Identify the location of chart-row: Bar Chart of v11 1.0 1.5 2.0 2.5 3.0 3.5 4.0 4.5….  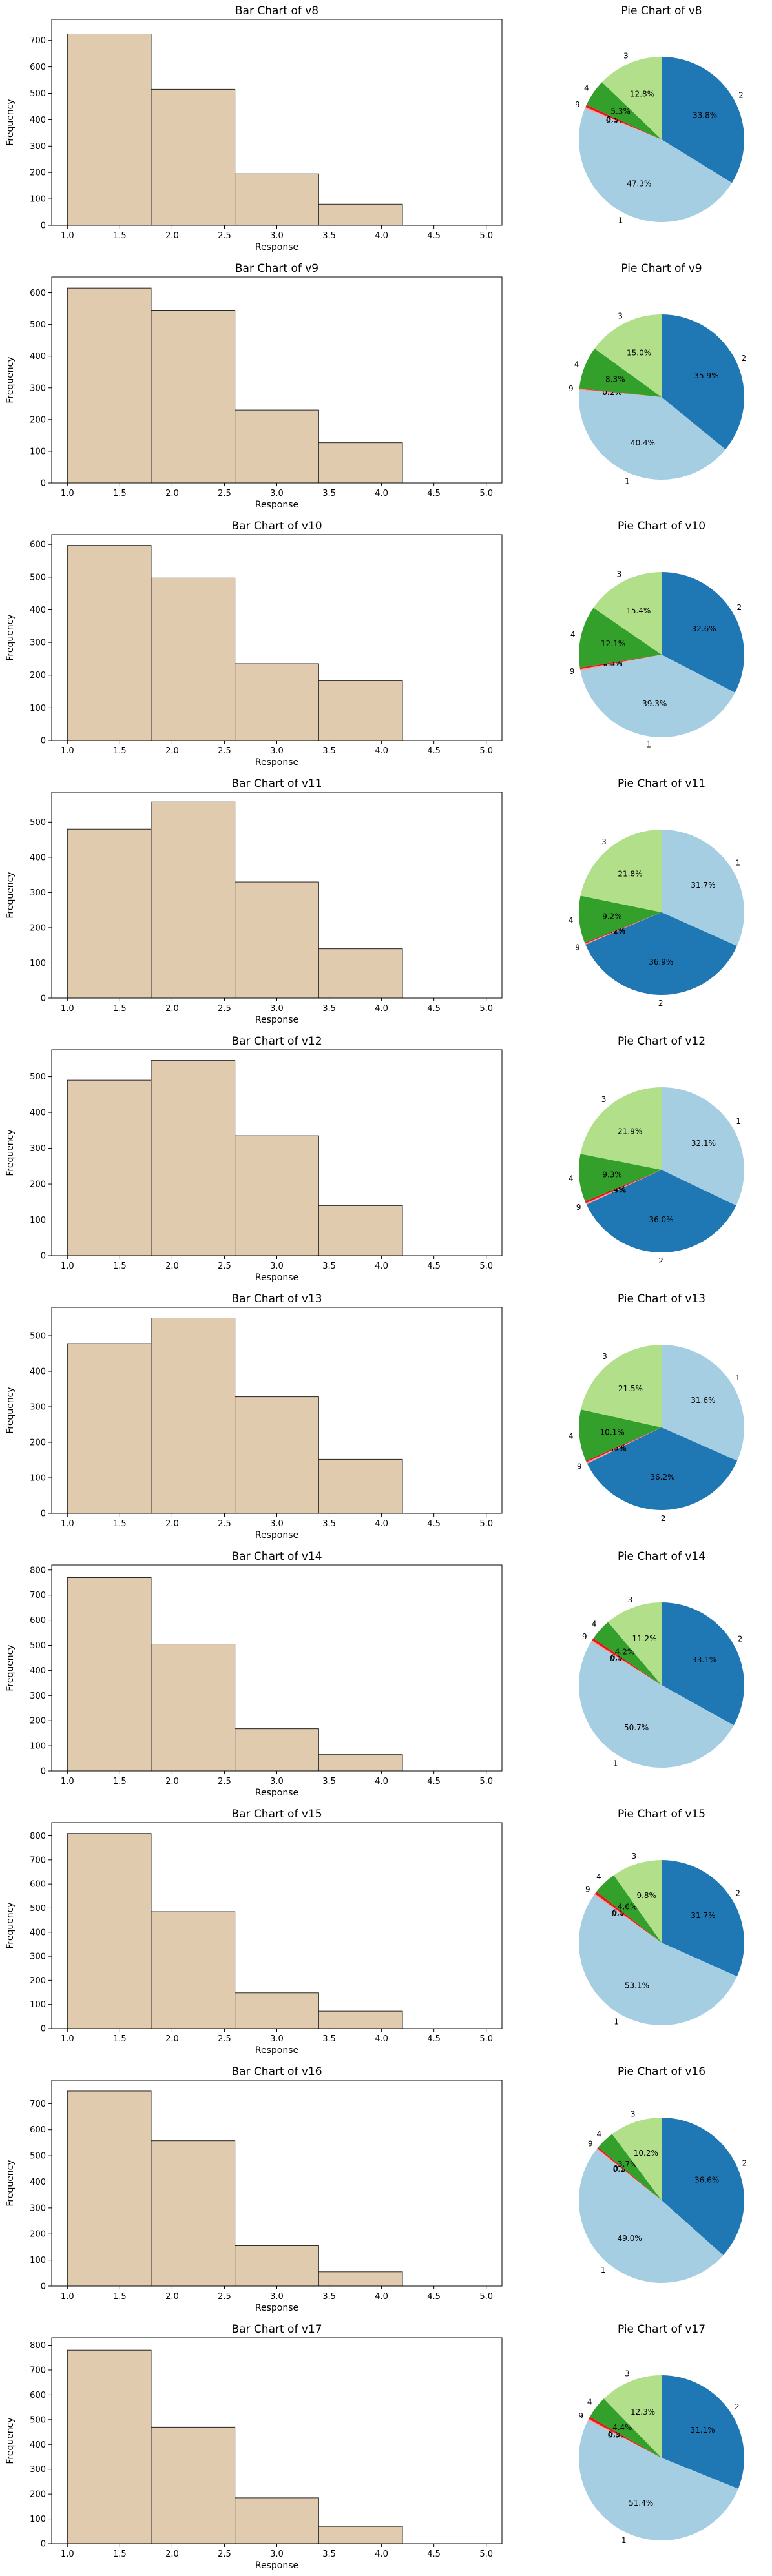
(375, 901).